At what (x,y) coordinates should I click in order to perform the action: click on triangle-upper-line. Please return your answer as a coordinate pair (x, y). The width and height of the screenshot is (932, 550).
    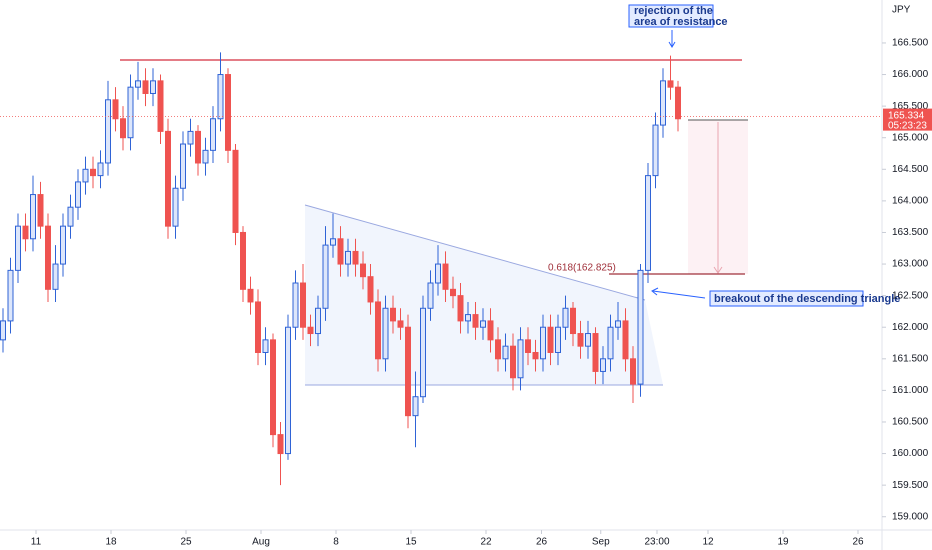
    Looking at the image, I should click on (475, 252).